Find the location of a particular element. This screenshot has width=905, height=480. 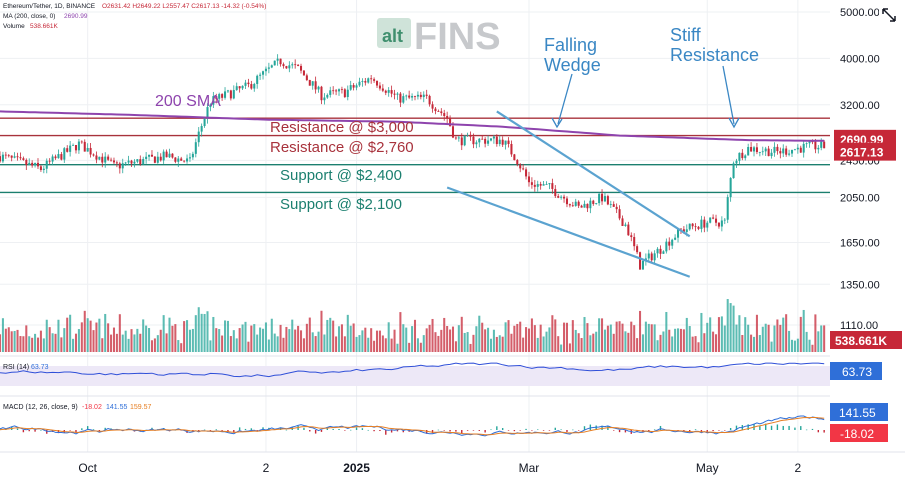

time-axis: Oct 2 2025 Mar May 2 is located at coordinates (439, 468).